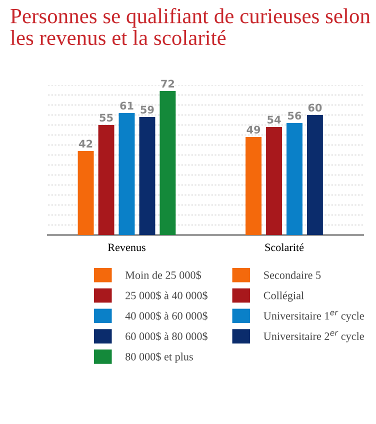  I want to click on data-label: 60, so click(315, 108).